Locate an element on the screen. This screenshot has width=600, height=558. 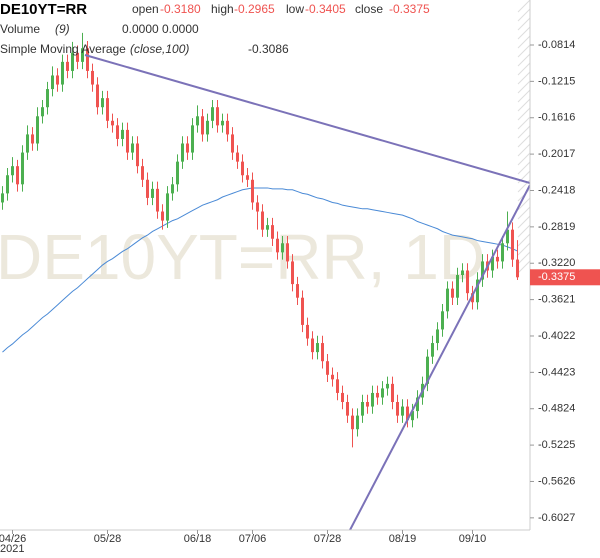
legend-value: -0.3405 is located at coordinates (325, 9).